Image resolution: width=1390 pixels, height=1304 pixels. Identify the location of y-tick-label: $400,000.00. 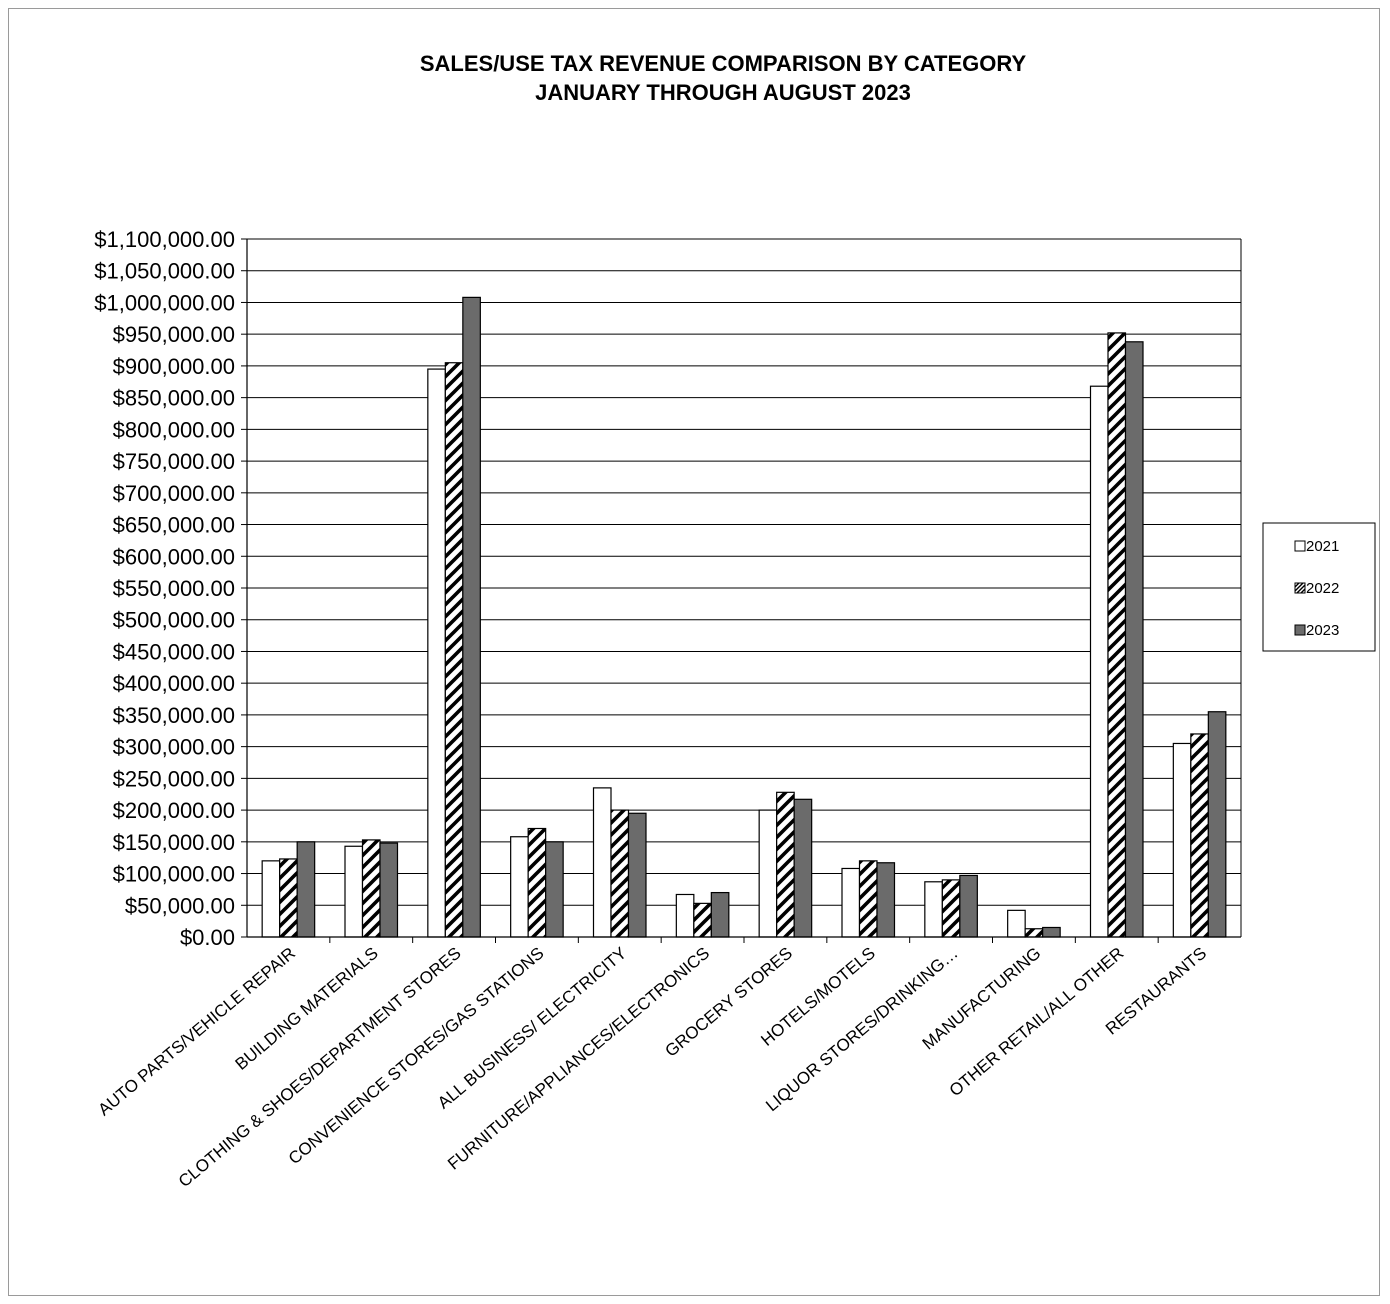
(174, 683).